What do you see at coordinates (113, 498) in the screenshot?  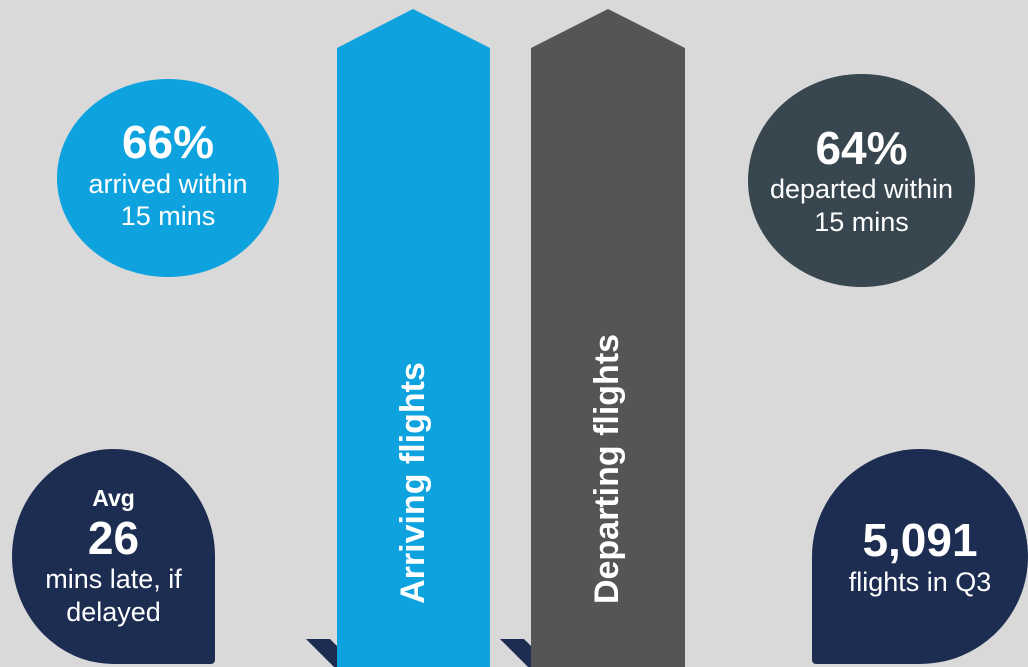 I see `delay-prefix: Avg` at bounding box center [113, 498].